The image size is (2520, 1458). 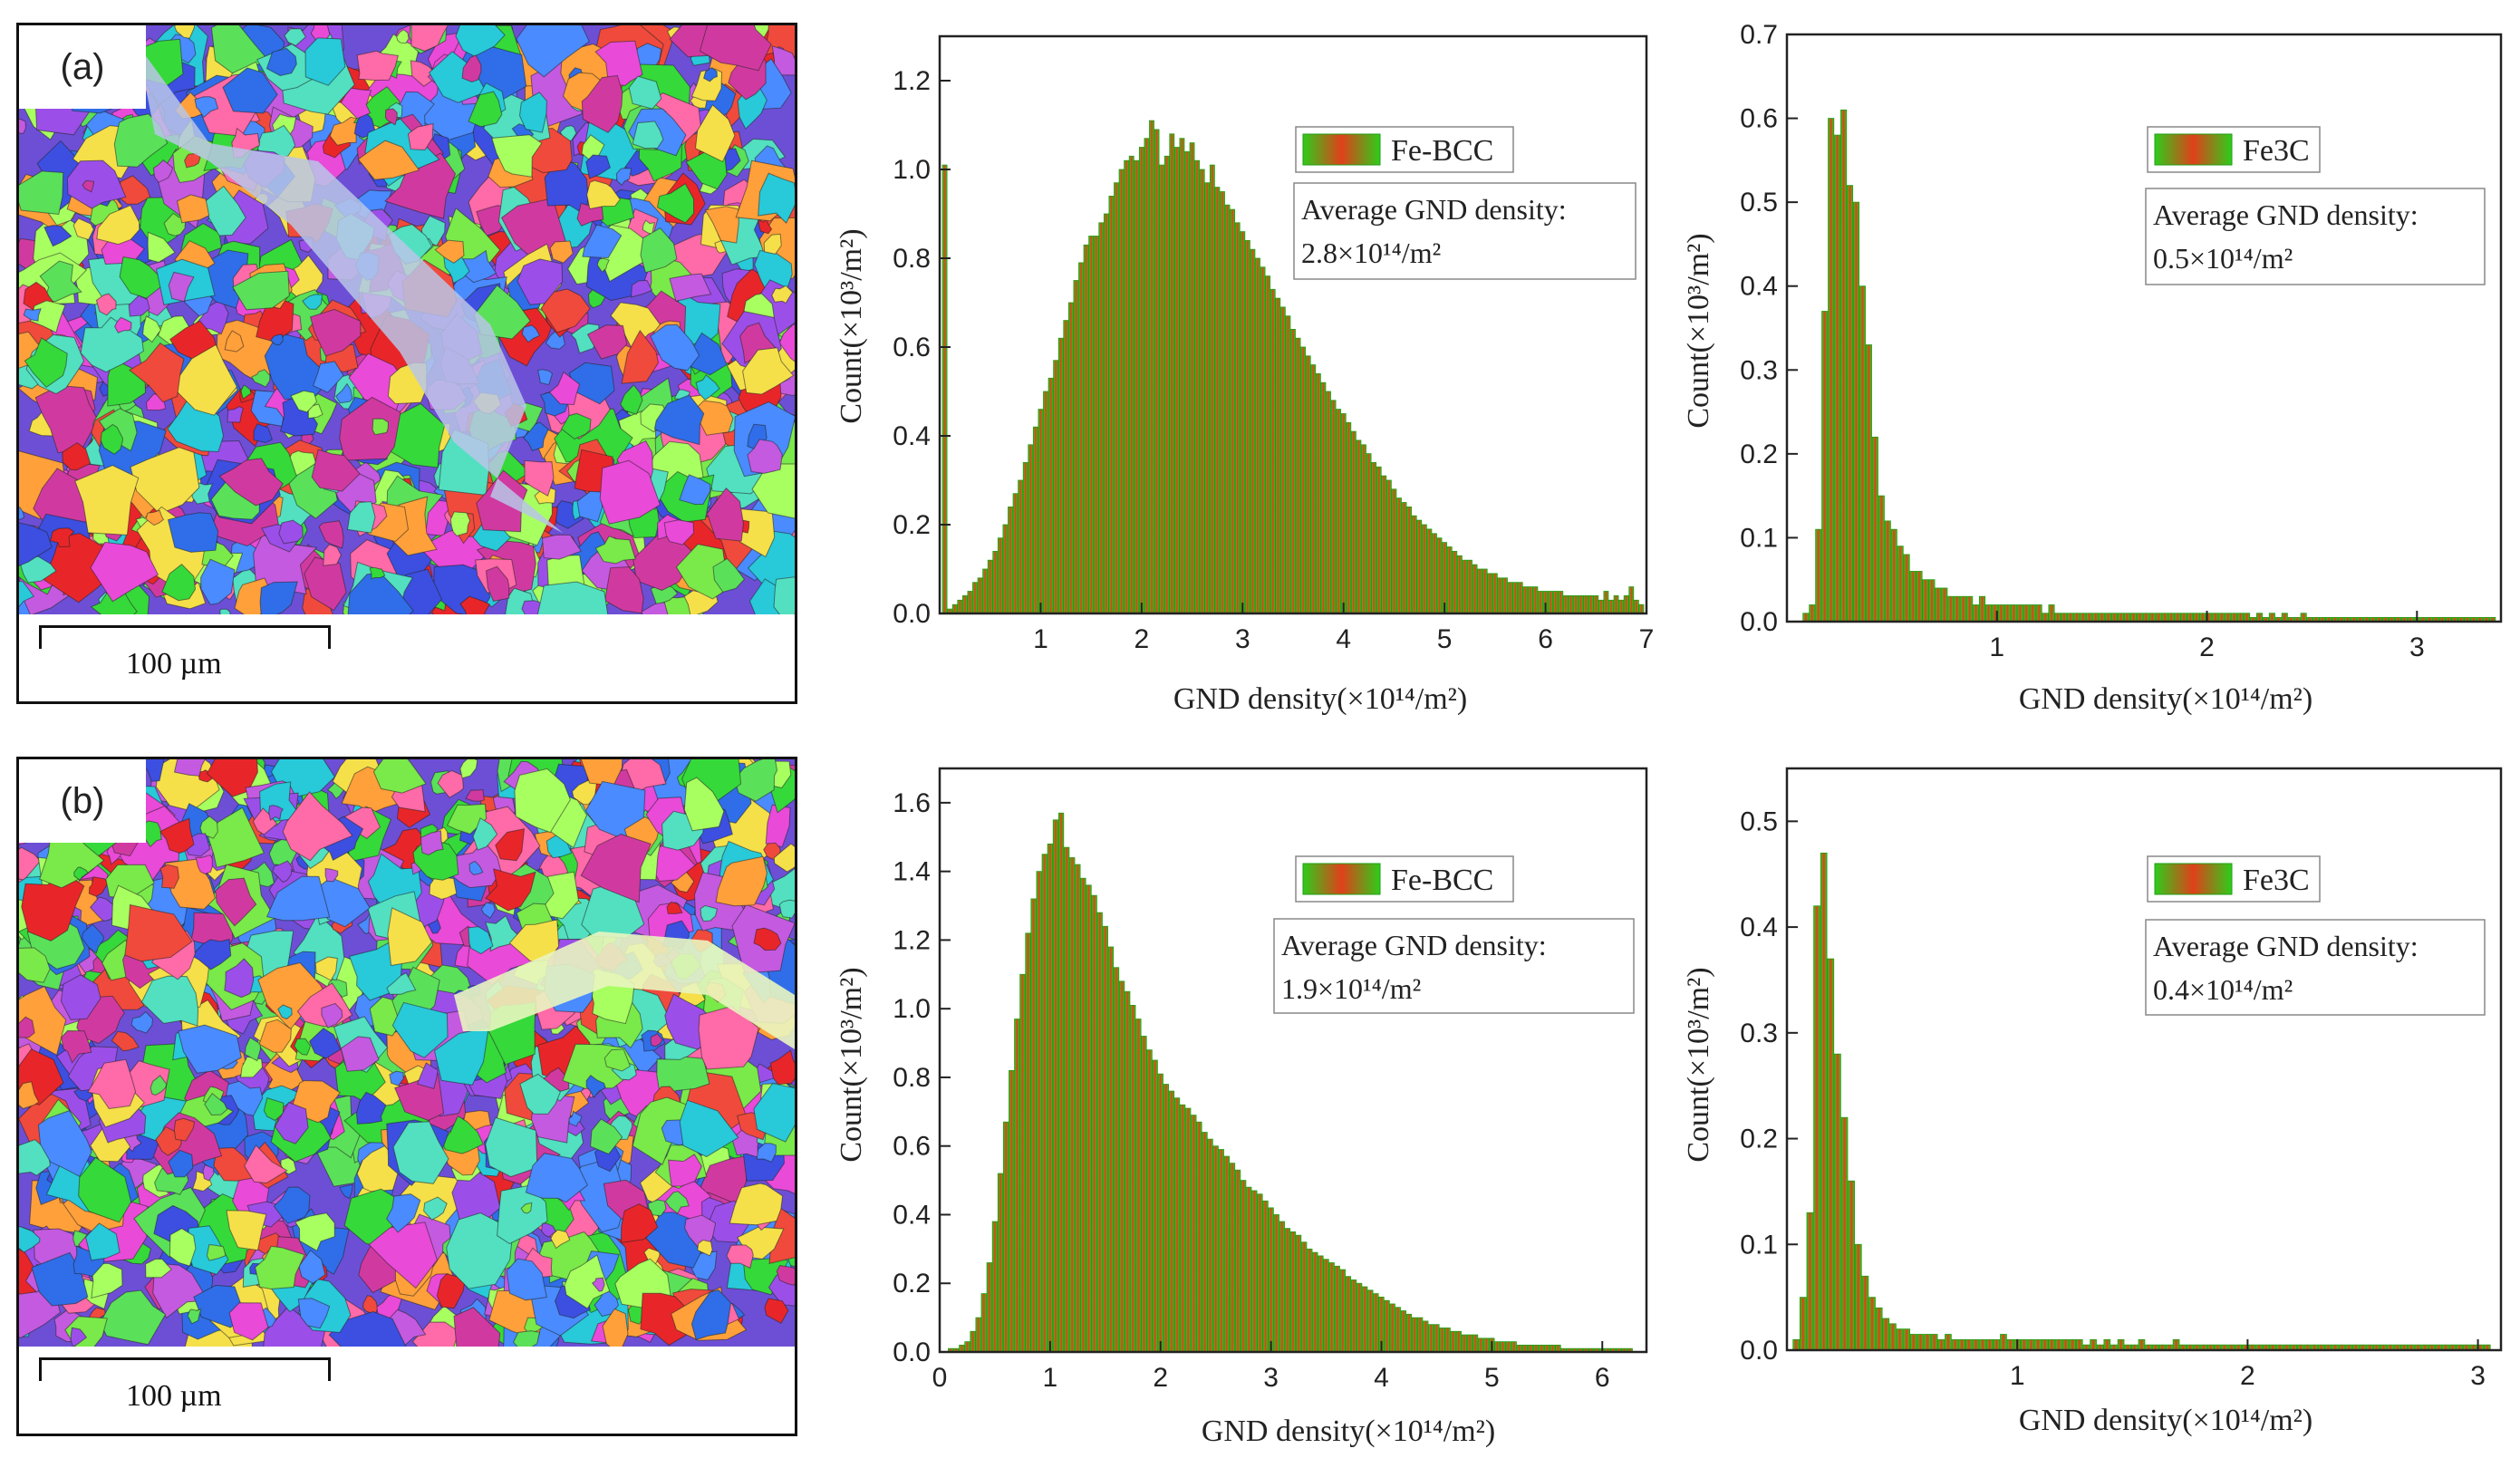 I want to click on panel-label-a: (a), so click(x=82, y=67).